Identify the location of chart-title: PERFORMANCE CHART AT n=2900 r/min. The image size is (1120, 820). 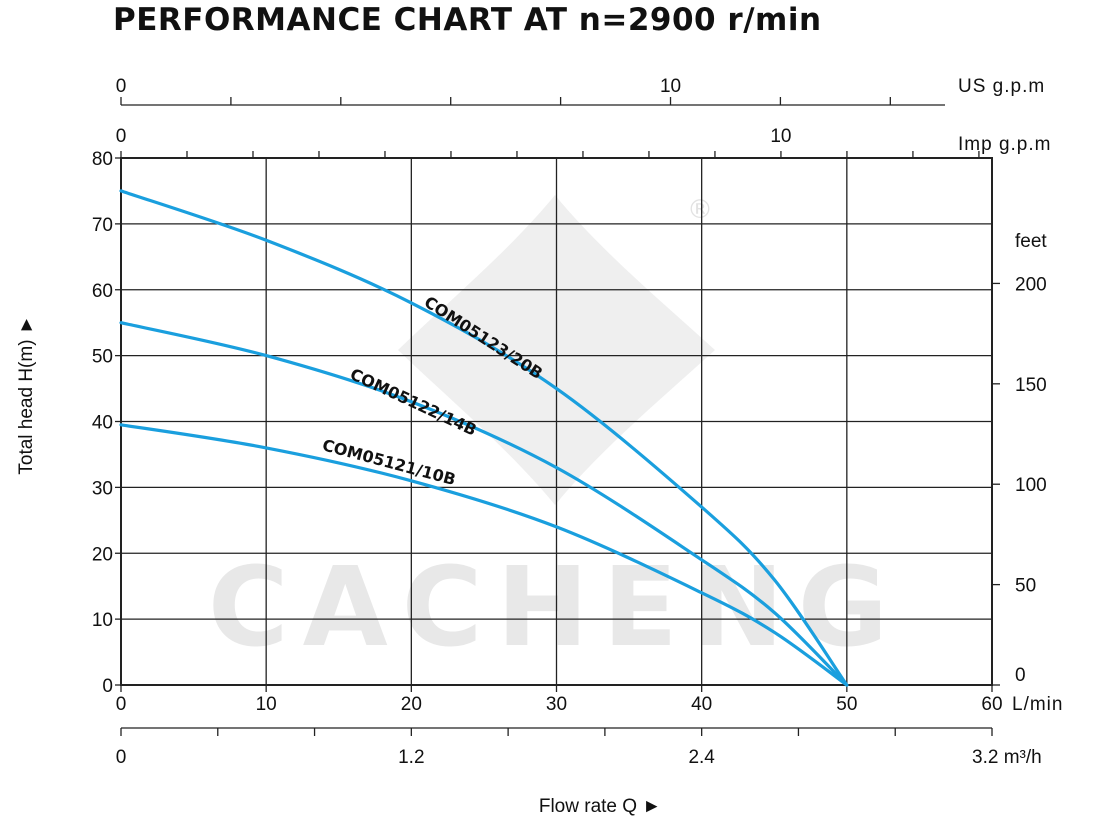
(467, 20).